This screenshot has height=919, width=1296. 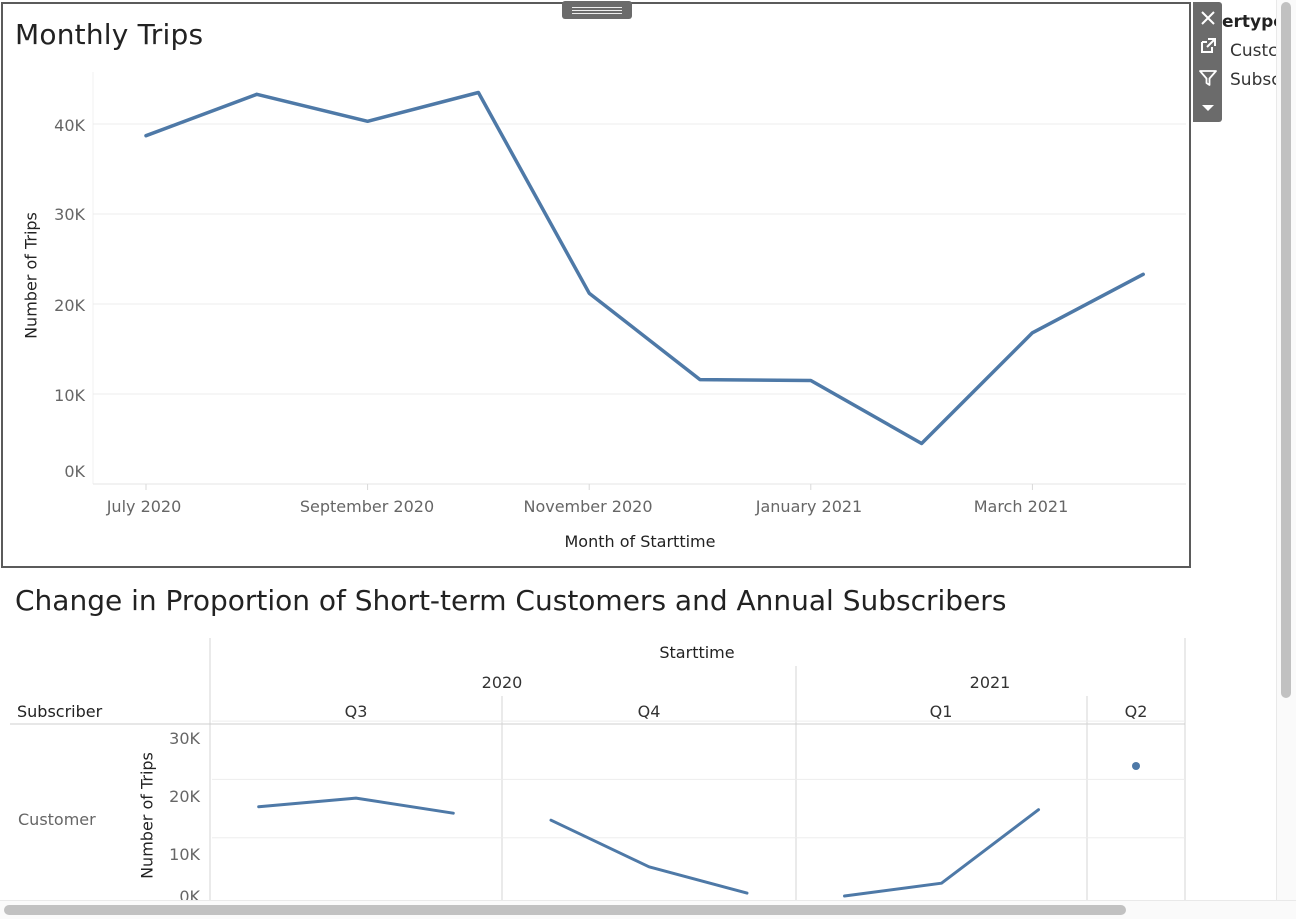 I want to click on year-header: 2020, so click(x=502, y=682).